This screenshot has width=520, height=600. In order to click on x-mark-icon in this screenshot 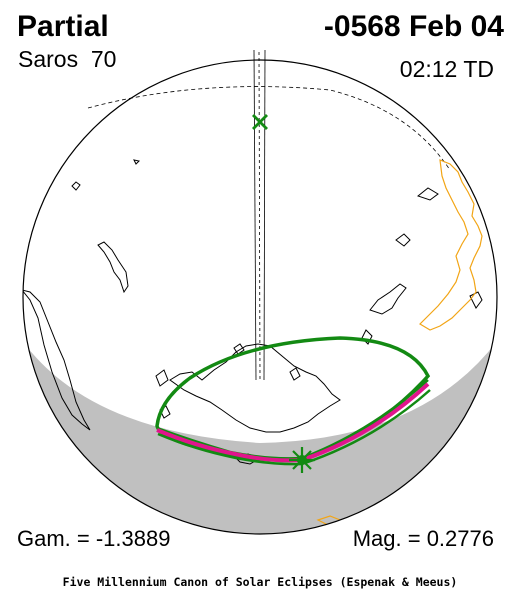, I will do `click(260, 122)`.